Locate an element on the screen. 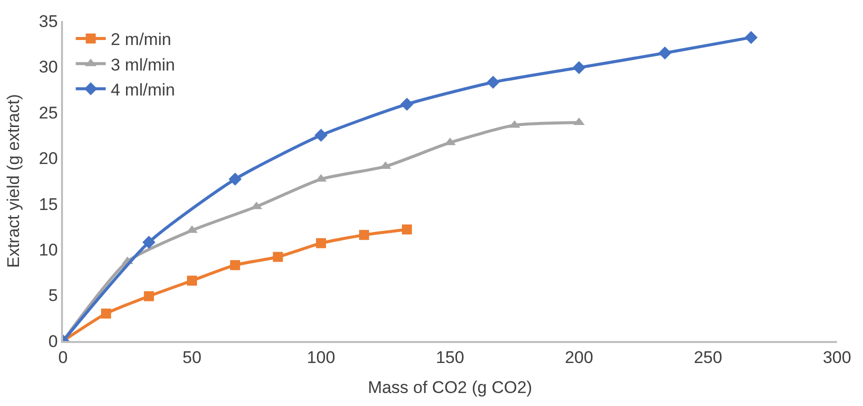  y-tick-label: 15 is located at coordinates (48, 204).